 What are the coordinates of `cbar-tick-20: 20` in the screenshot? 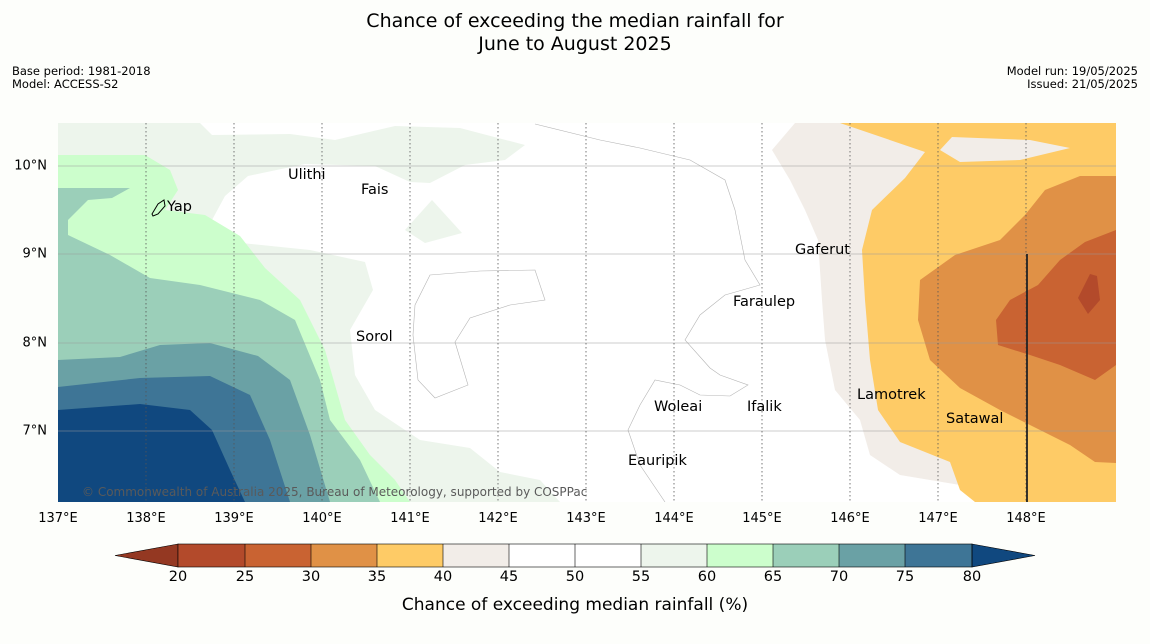 It's located at (178, 577).